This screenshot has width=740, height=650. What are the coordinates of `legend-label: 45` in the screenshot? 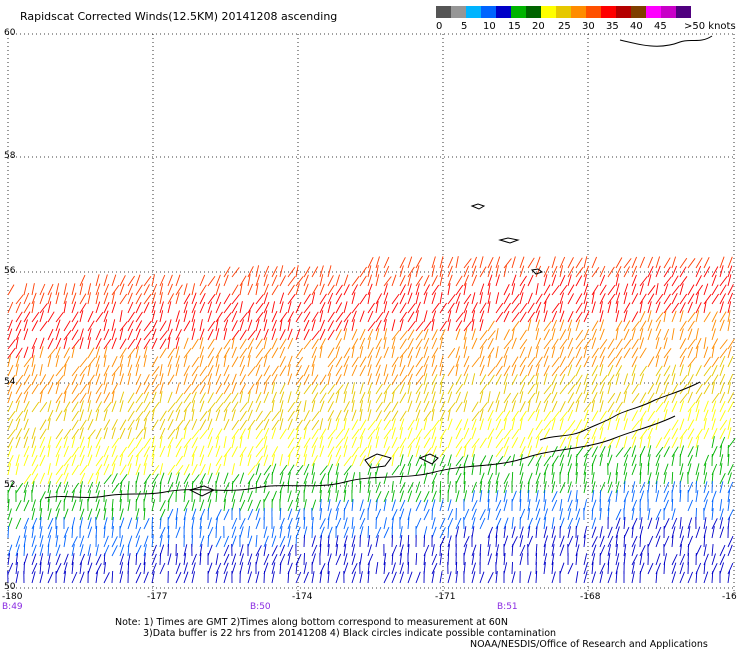 It's located at (660, 26).